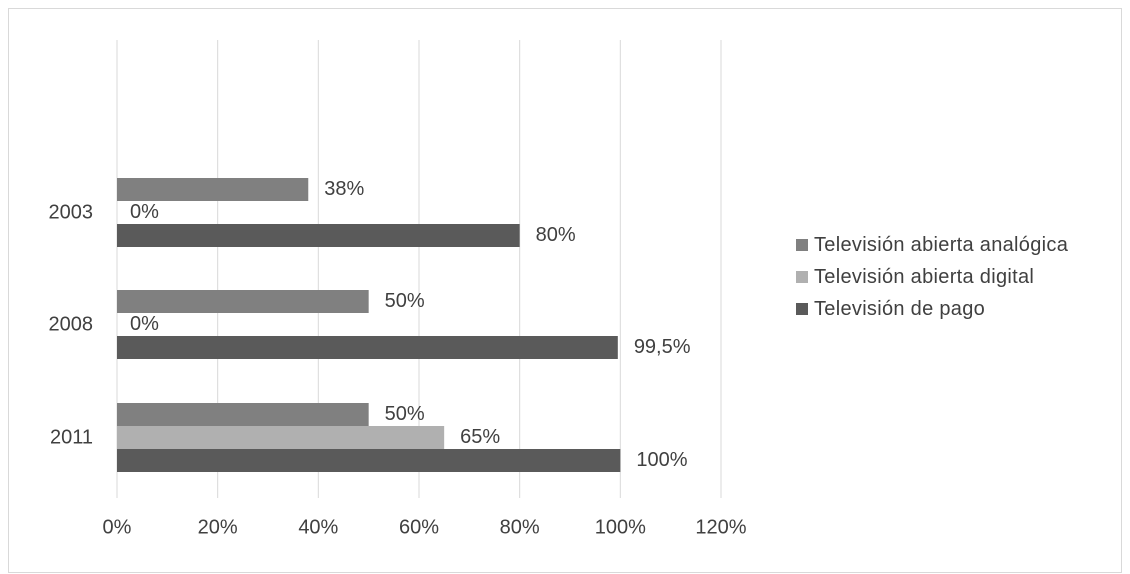 The image size is (1130, 574). I want to click on legend-label: Televisión abierta digital, so click(924, 276).